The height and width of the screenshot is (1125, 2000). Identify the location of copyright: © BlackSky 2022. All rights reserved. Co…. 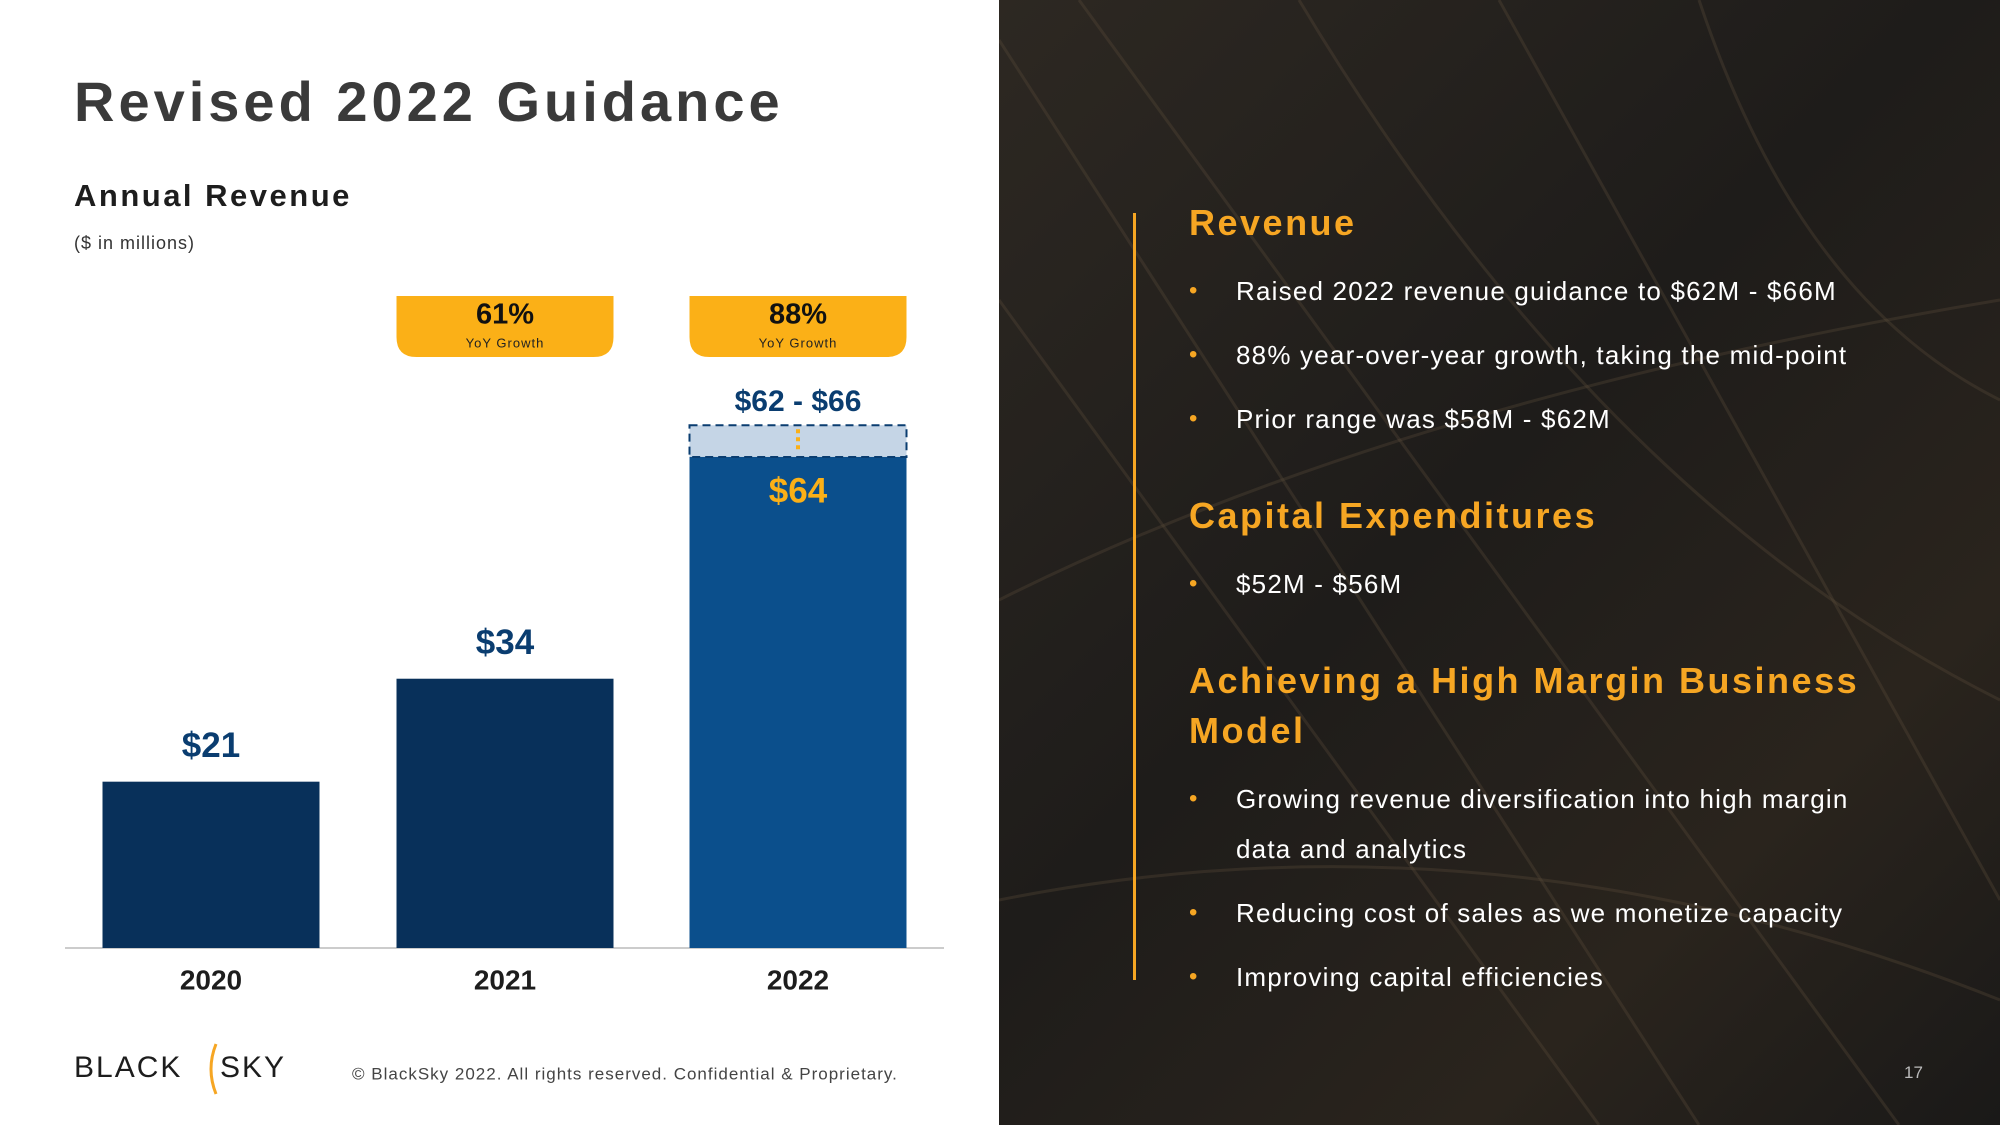
(625, 1073).